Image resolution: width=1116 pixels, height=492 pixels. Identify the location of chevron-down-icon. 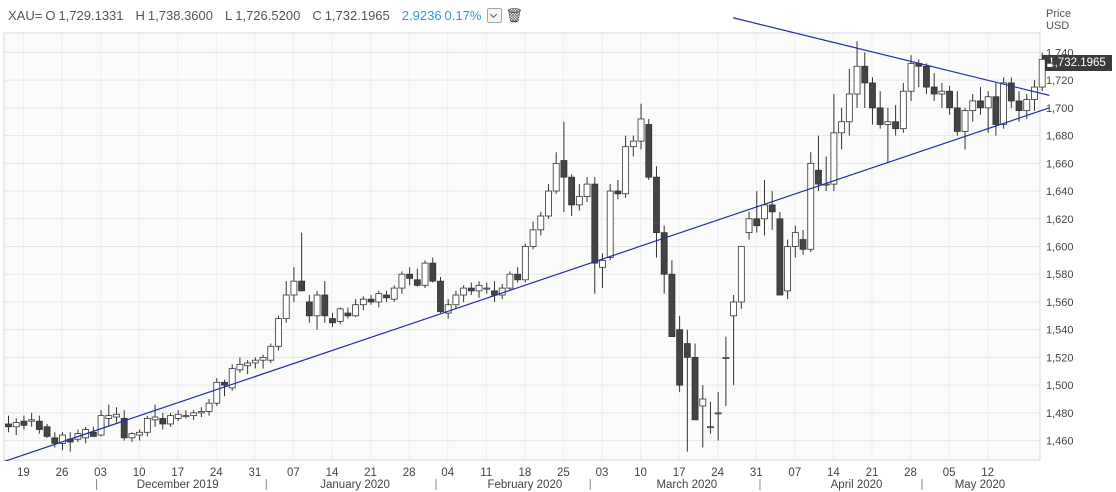
(495, 15).